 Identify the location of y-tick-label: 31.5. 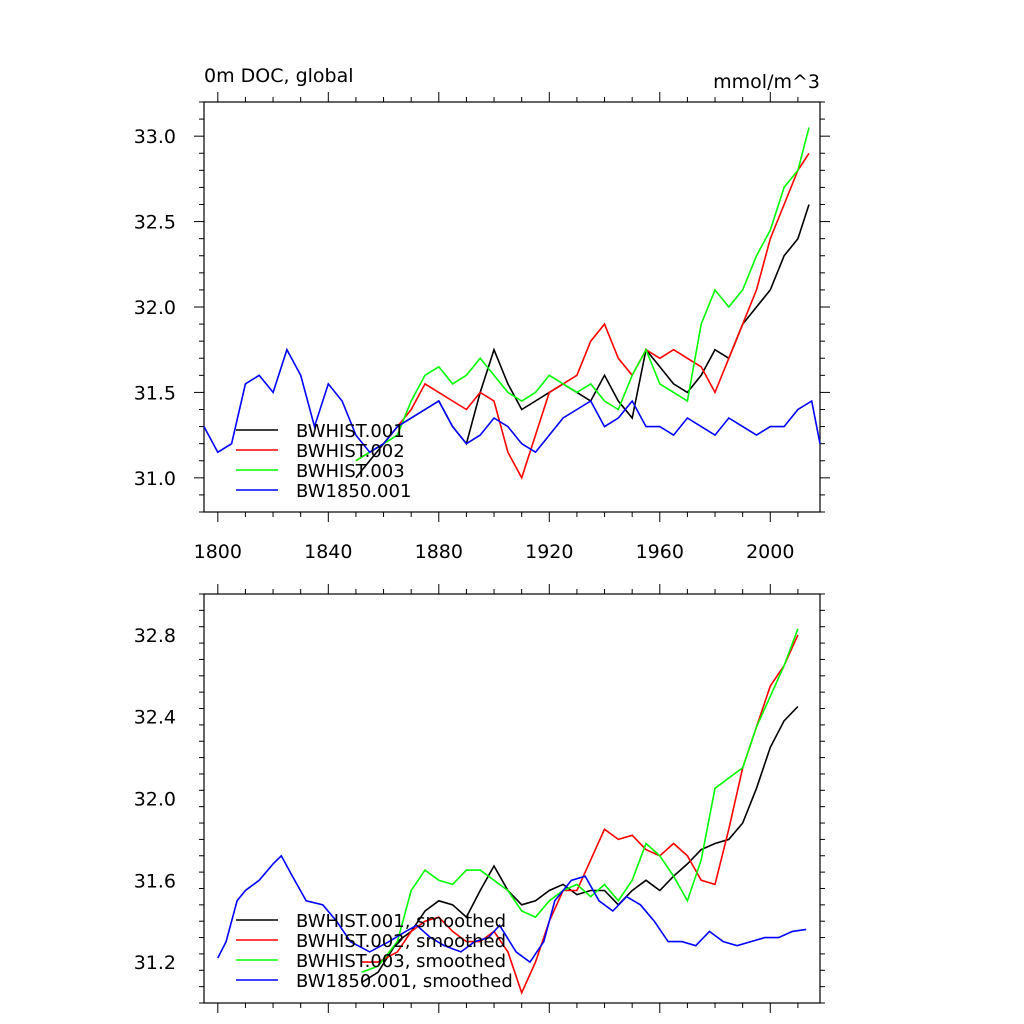
(155, 393).